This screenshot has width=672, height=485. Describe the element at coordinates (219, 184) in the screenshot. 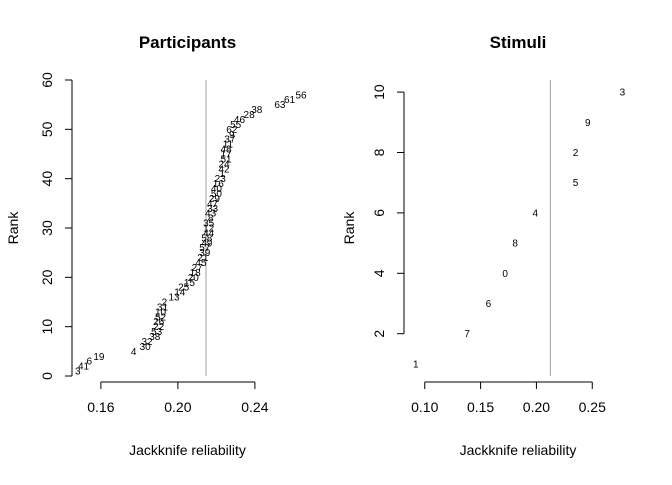

I see `panel-1-point-label: 16` at that location.